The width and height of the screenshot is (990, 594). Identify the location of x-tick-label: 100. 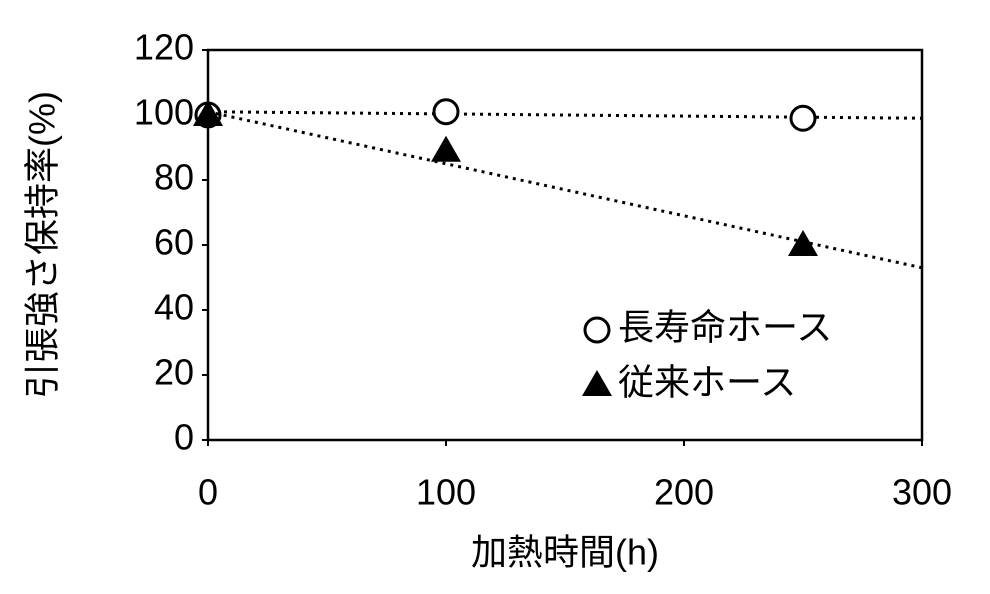
(446, 492).